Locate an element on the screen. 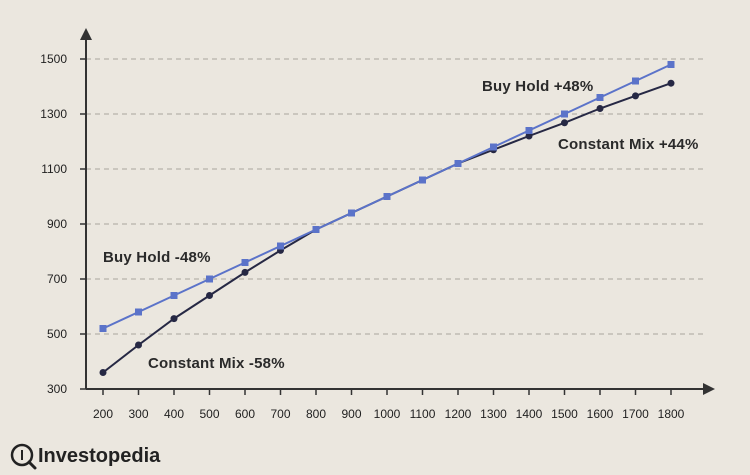  x-tick-label-900: 900 is located at coordinates (351, 414).